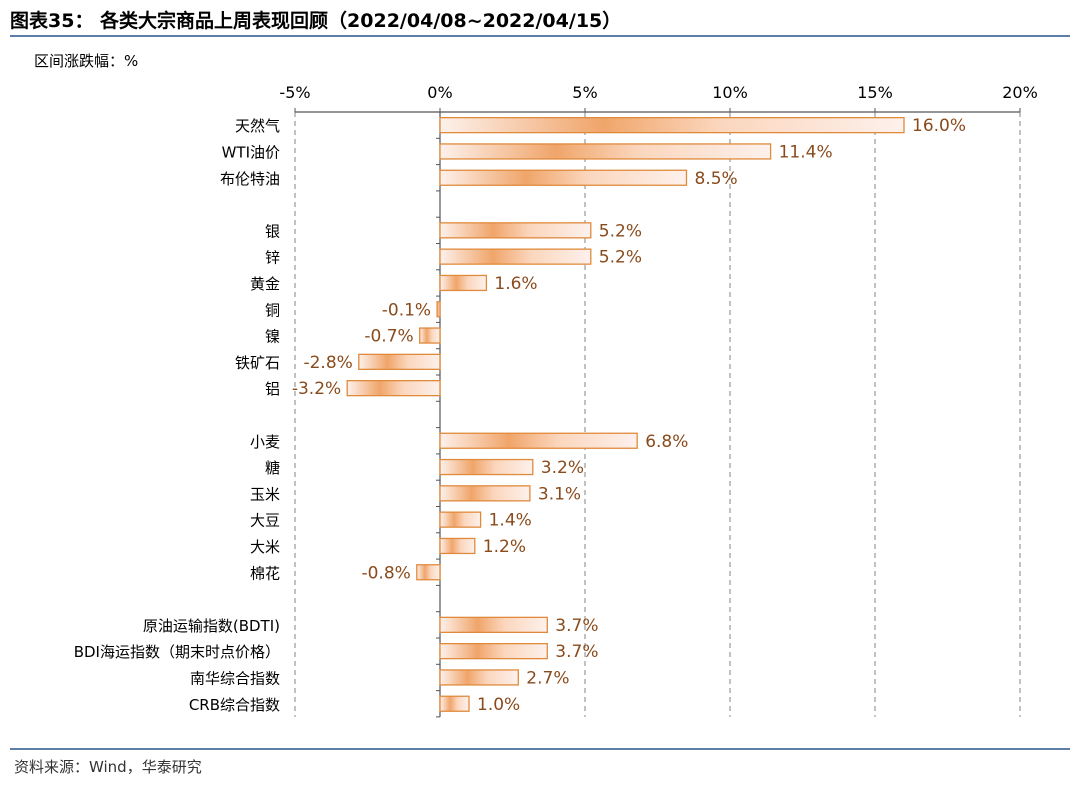 This screenshot has height=786, width=1080. I want to click on x-tick-label: 15%, so click(875, 92).